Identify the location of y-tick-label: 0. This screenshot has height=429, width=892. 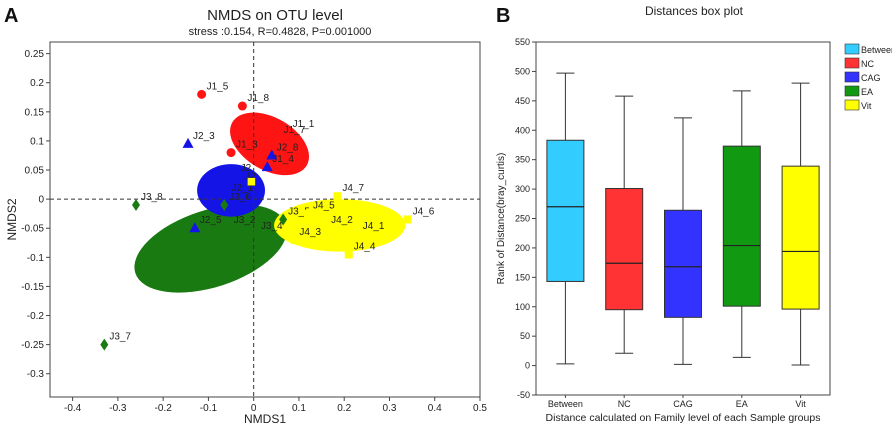
(41, 200).